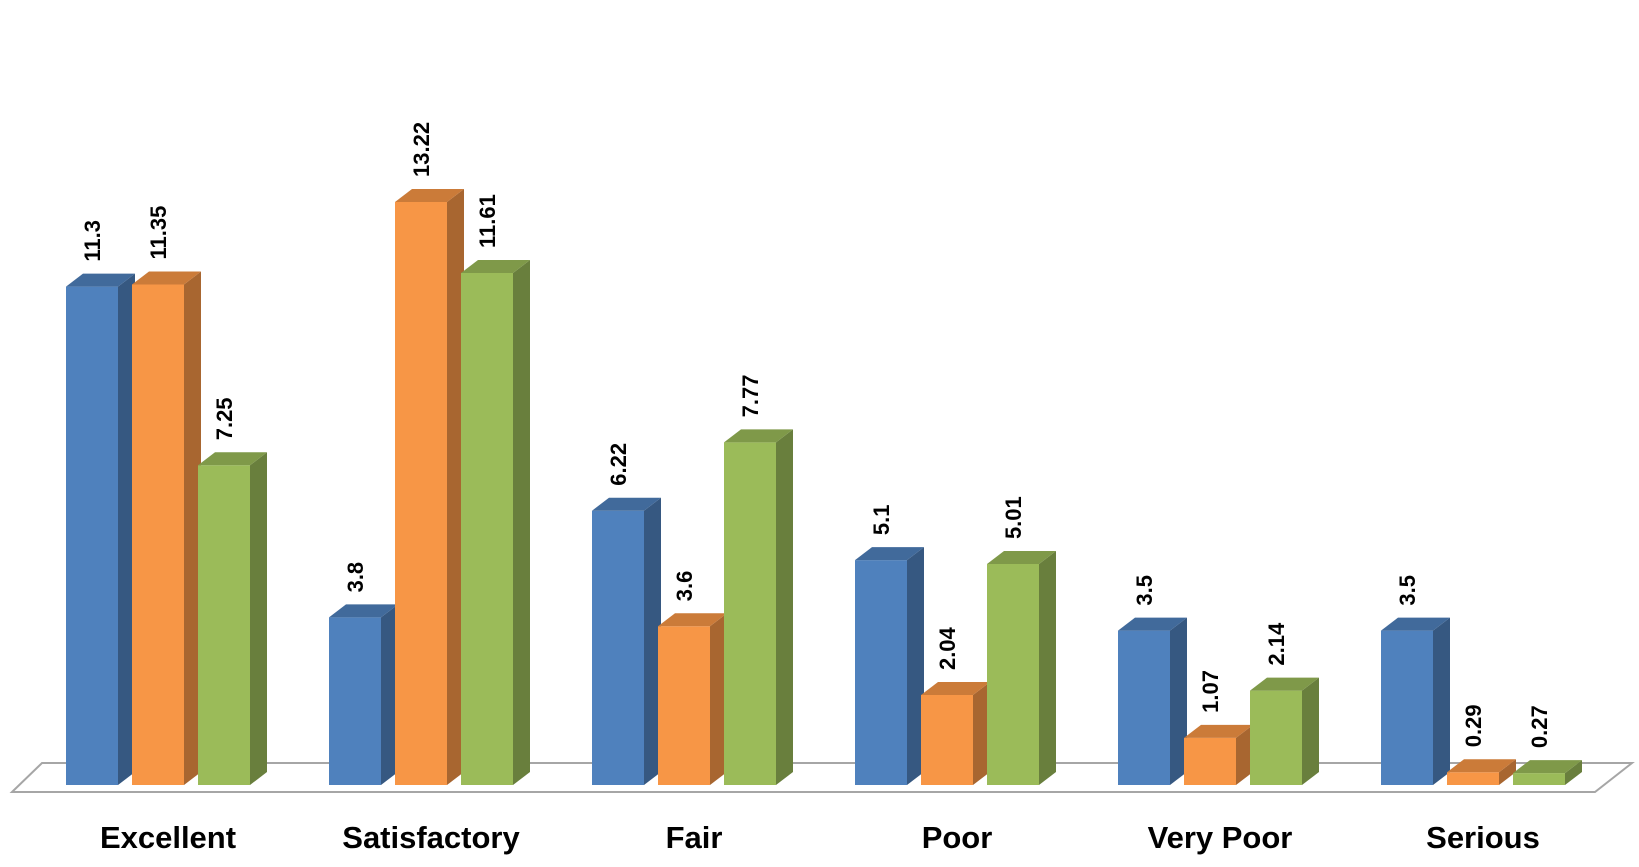 The width and height of the screenshot is (1639, 867). What do you see at coordinates (694, 837) in the screenshot?
I see `category-label-fair: Fair` at bounding box center [694, 837].